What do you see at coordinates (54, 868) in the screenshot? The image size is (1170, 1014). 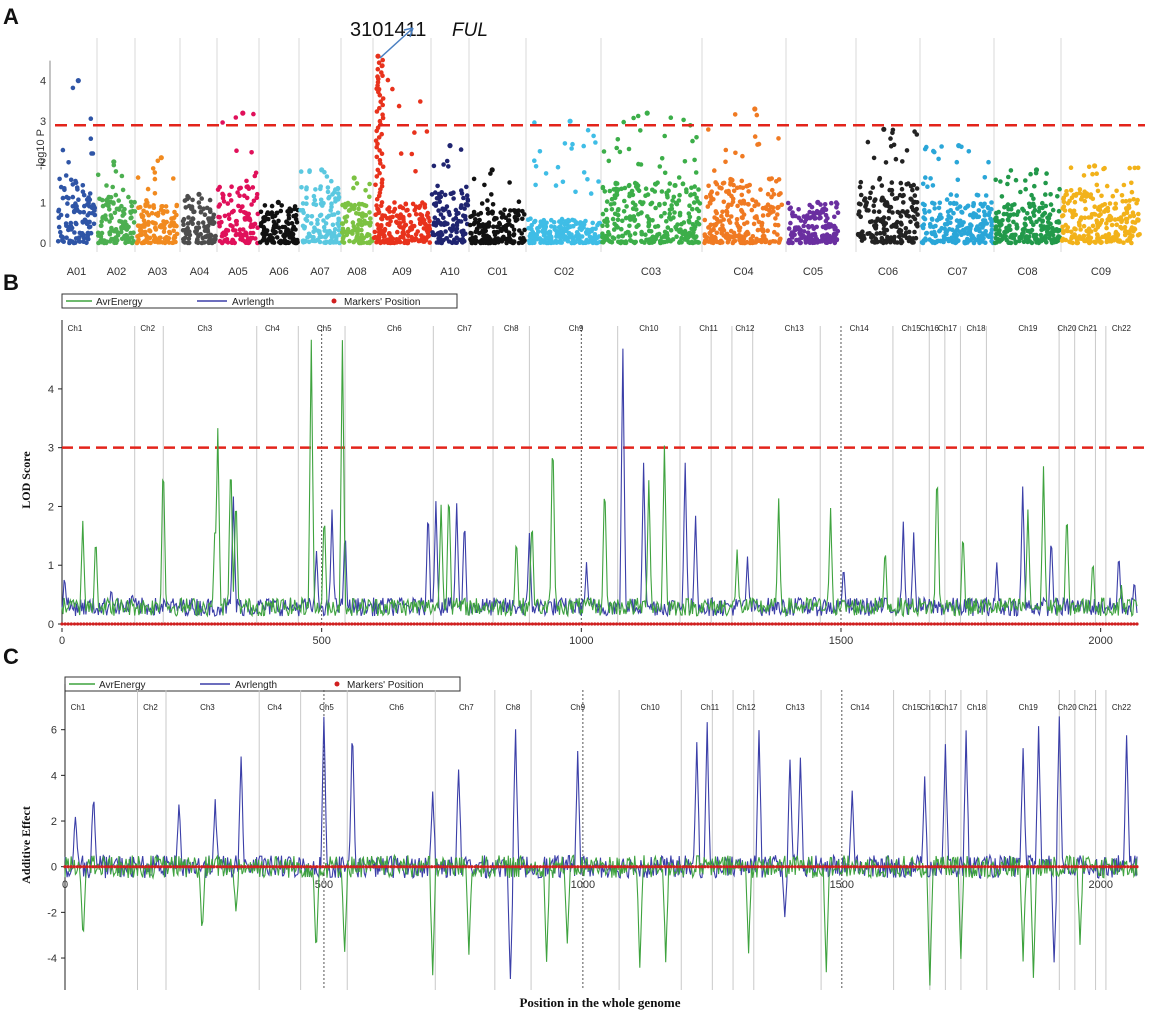 I see `additive-ytick: 0` at bounding box center [54, 868].